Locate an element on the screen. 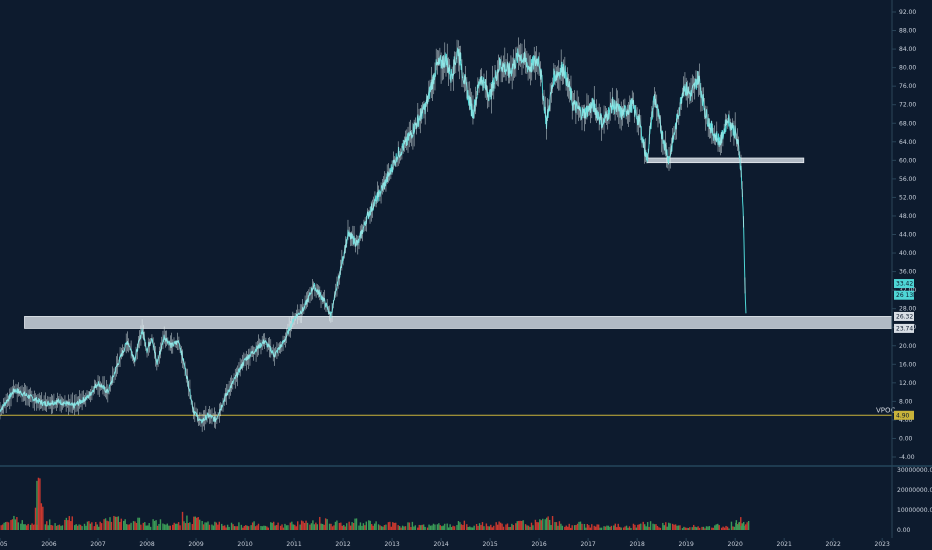 The width and height of the screenshot is (932, 550). time-tick-label: 2012 is located at coordinates (342, 544).